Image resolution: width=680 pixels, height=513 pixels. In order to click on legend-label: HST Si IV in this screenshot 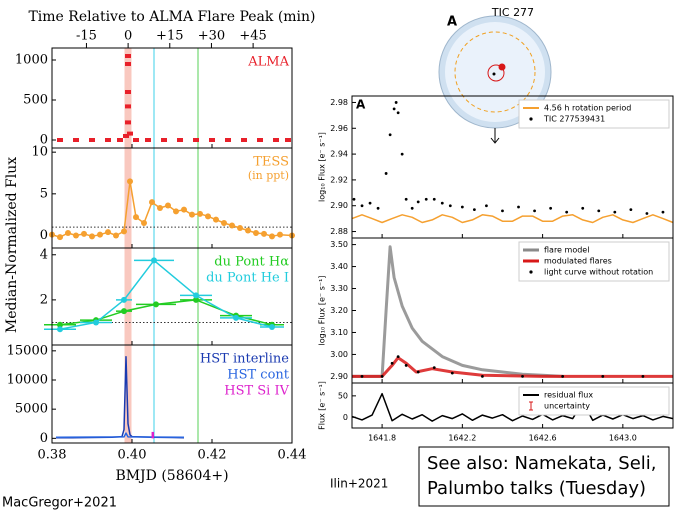, I will do `click(256, 391)`.